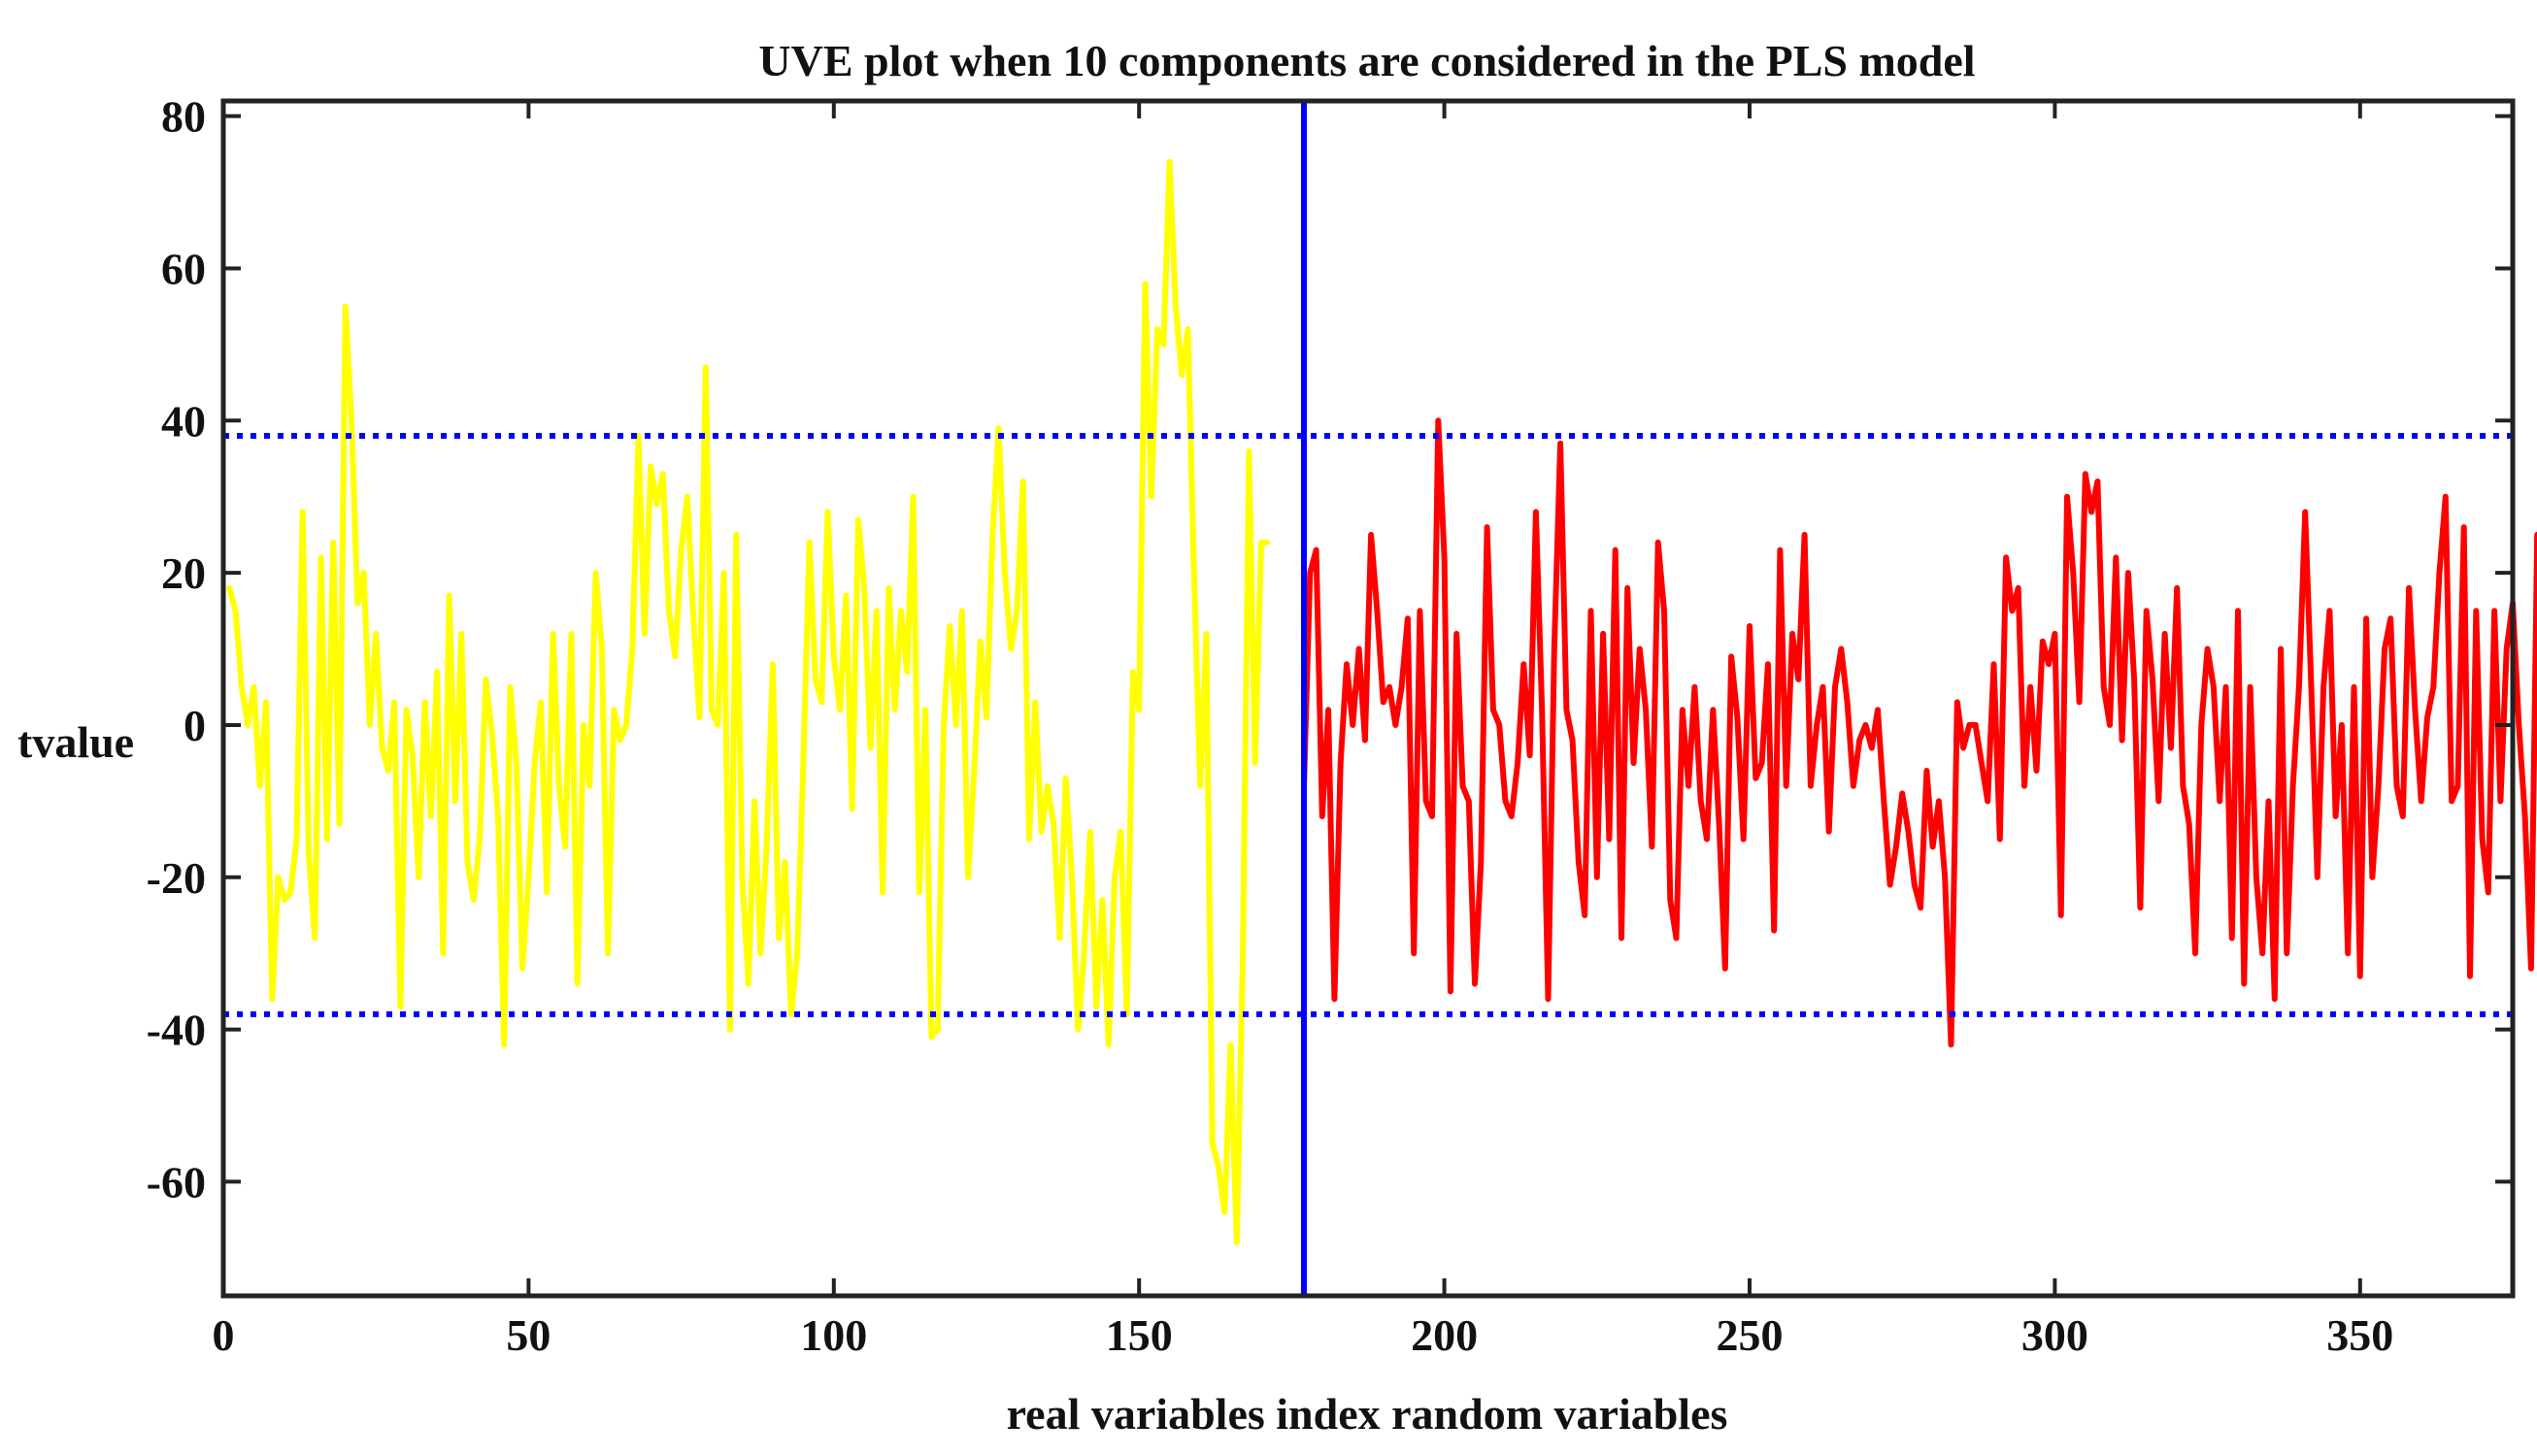  Describe the element at coordinates (1444, 1335) in the screenshot. I see `x-tick-label: 200` at that location.